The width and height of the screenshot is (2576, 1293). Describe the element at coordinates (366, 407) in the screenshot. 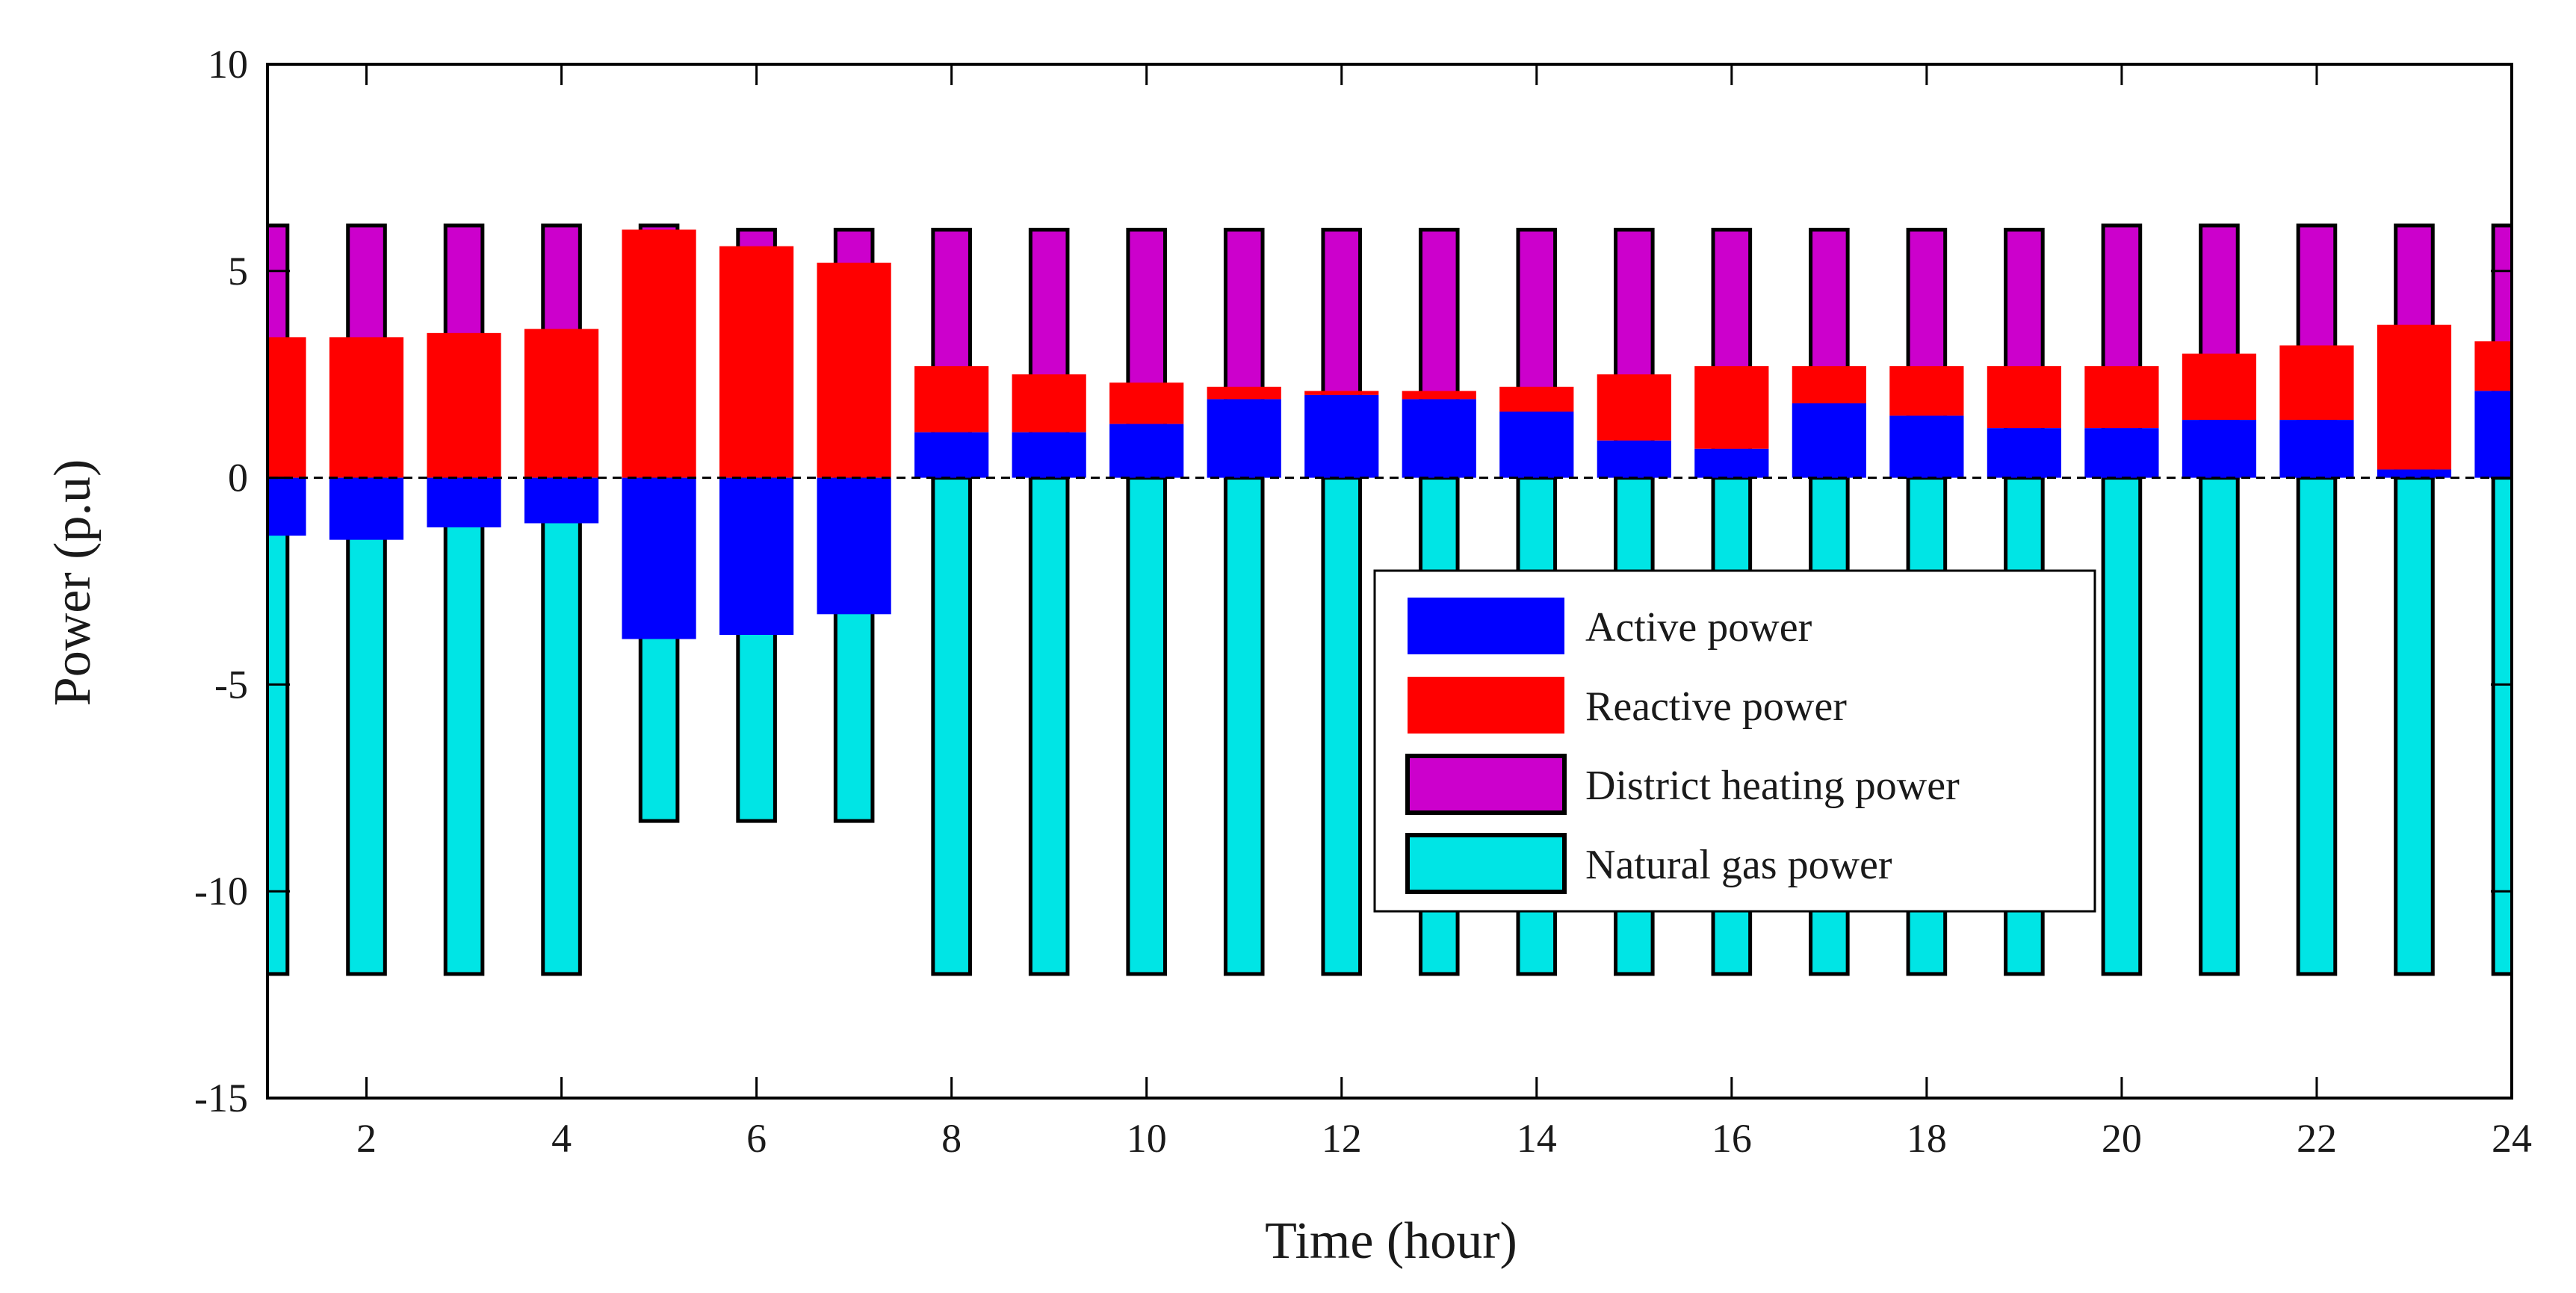

I see `reactive-bar-h2` at that location.